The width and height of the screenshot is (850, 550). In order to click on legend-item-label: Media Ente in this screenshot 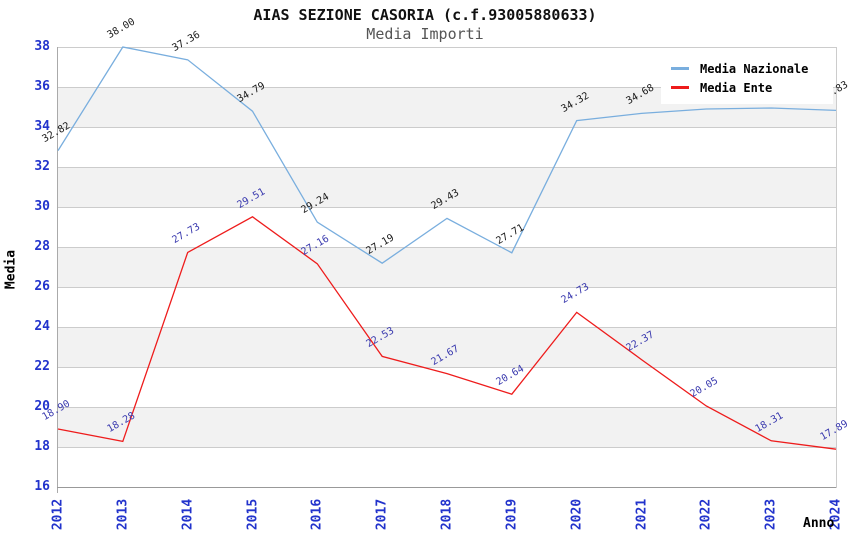, I will do `click(736, 87)`.